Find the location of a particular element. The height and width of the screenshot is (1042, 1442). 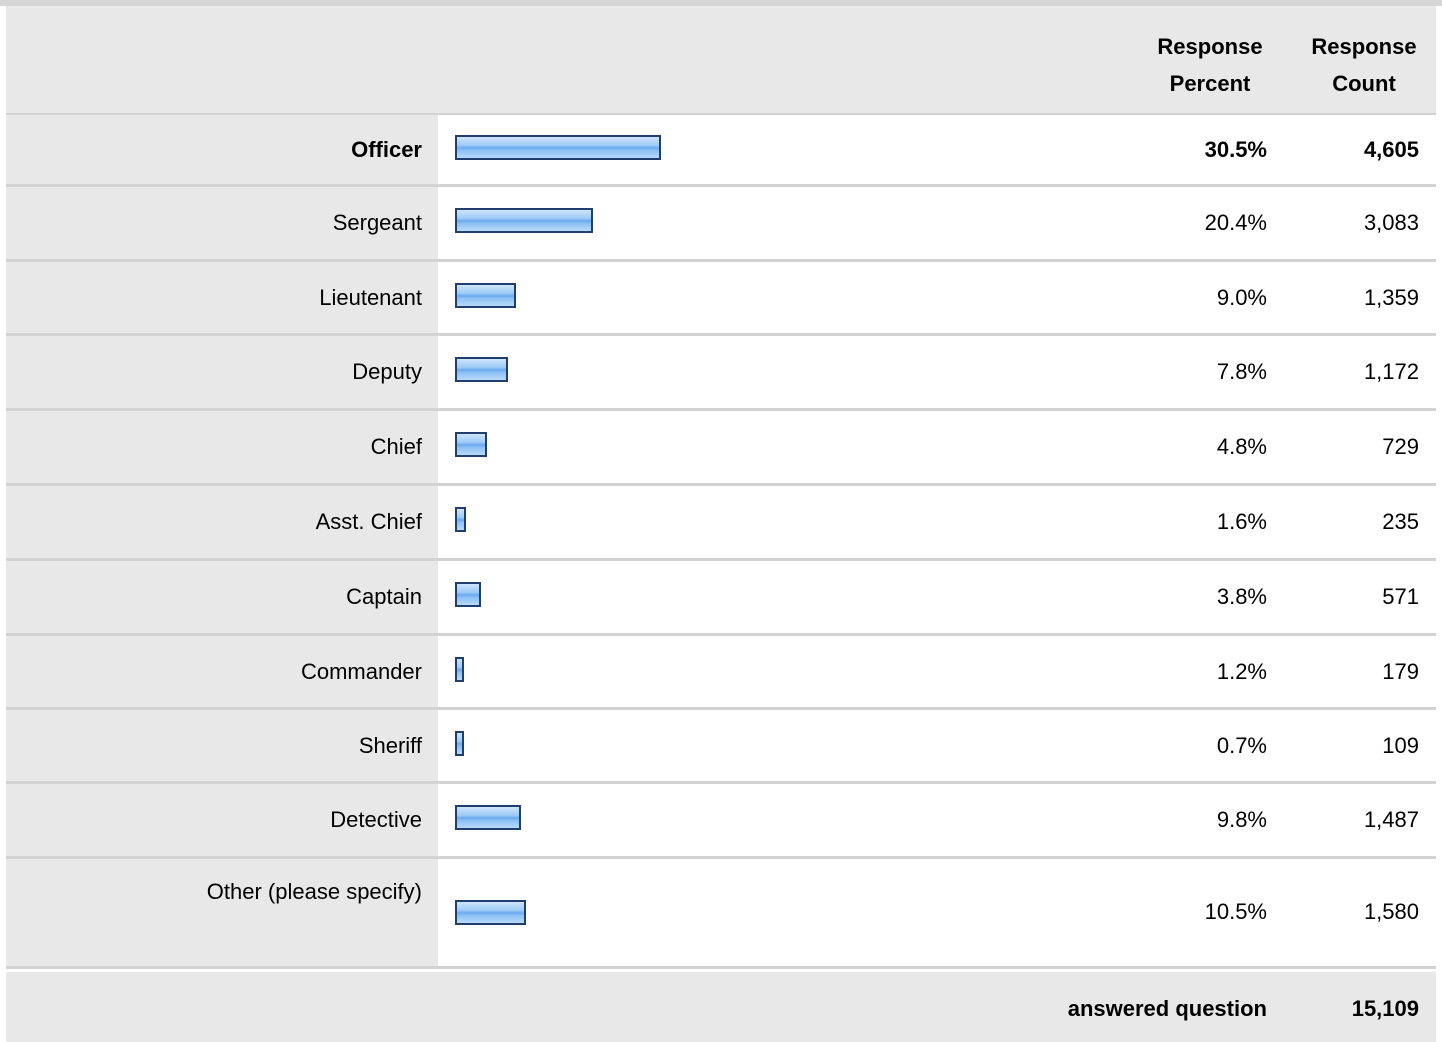

response-percent: 9.0% is located at coordinates (1241, 297).